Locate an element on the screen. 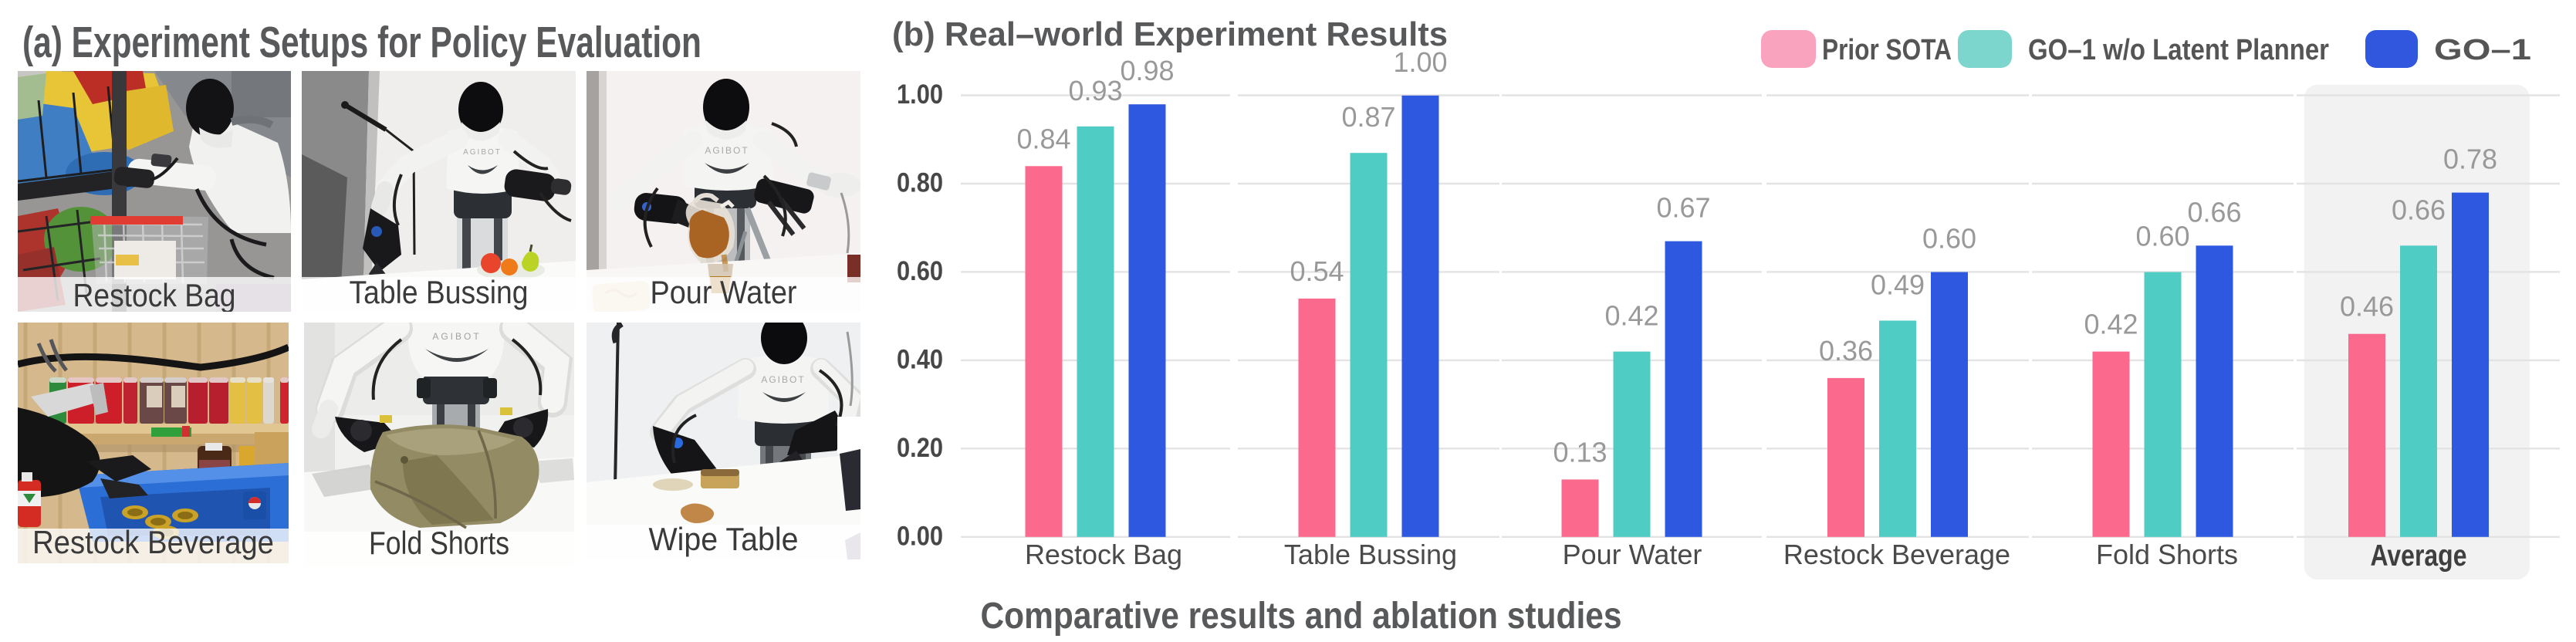 The image size is (2576, 642). svg-text: GO–1 is located at coordinates (2482, 50).